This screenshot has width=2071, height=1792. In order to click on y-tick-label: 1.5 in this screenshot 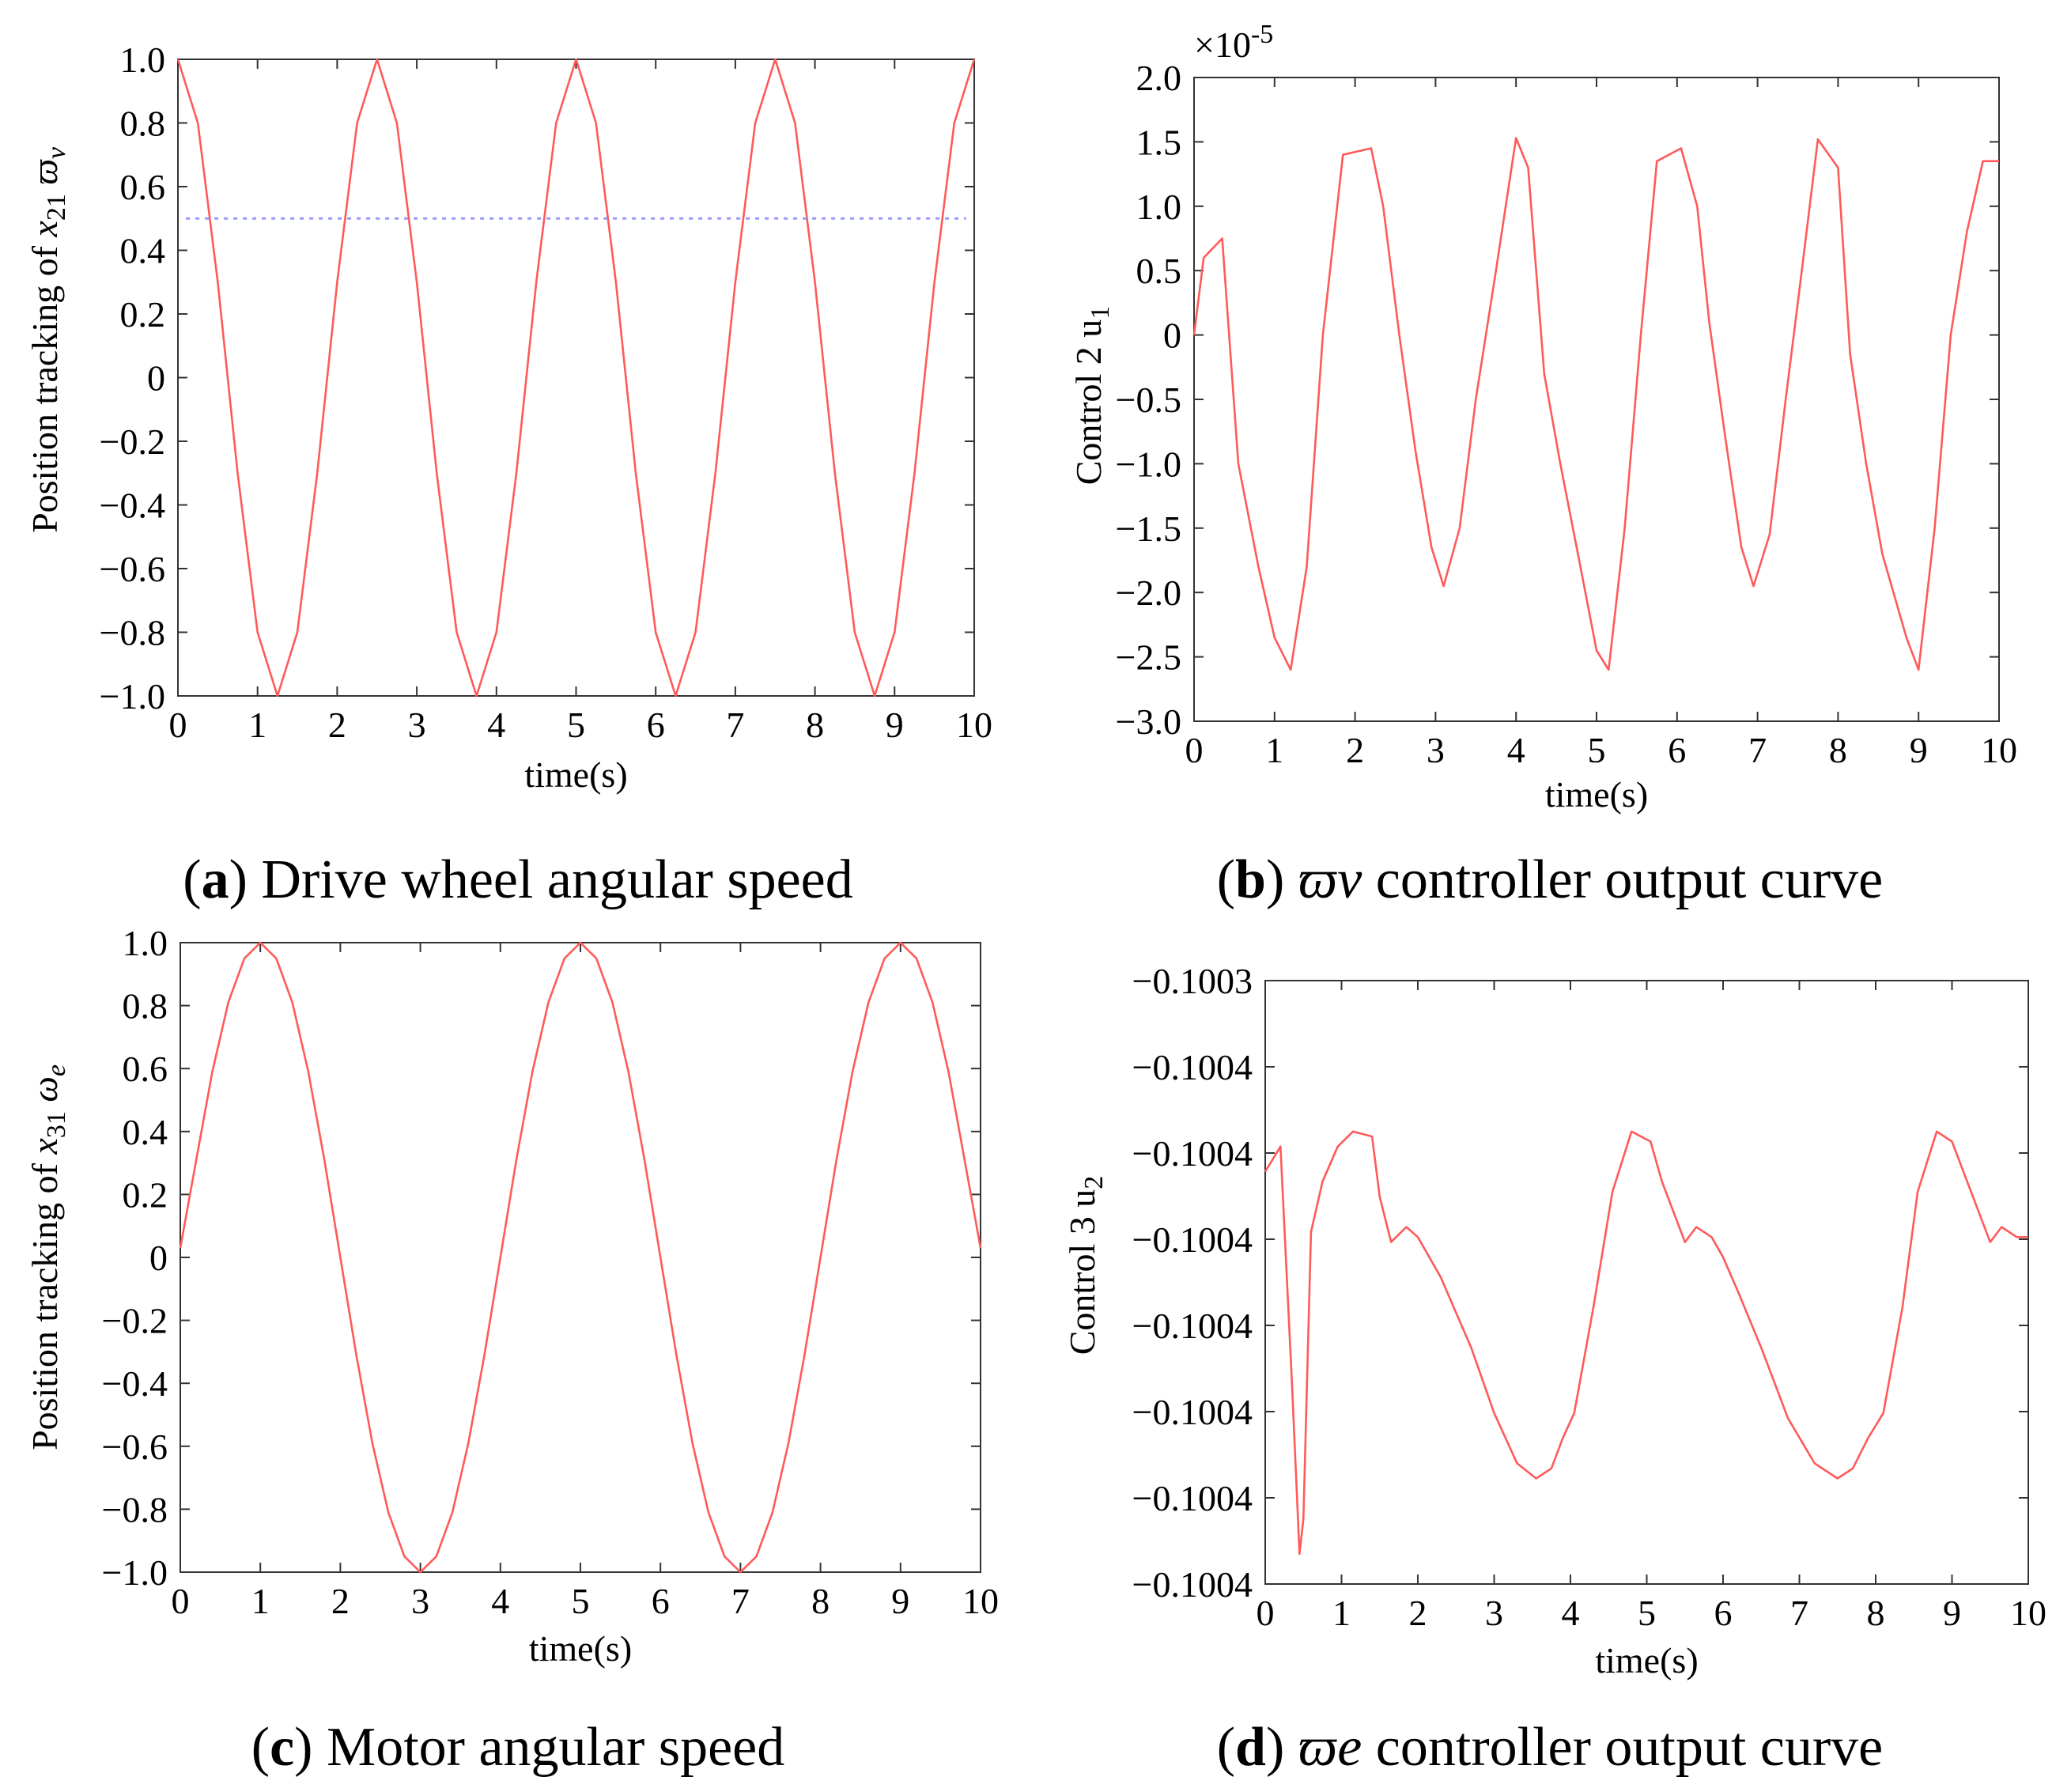, I will do `click(1159, 142)`.